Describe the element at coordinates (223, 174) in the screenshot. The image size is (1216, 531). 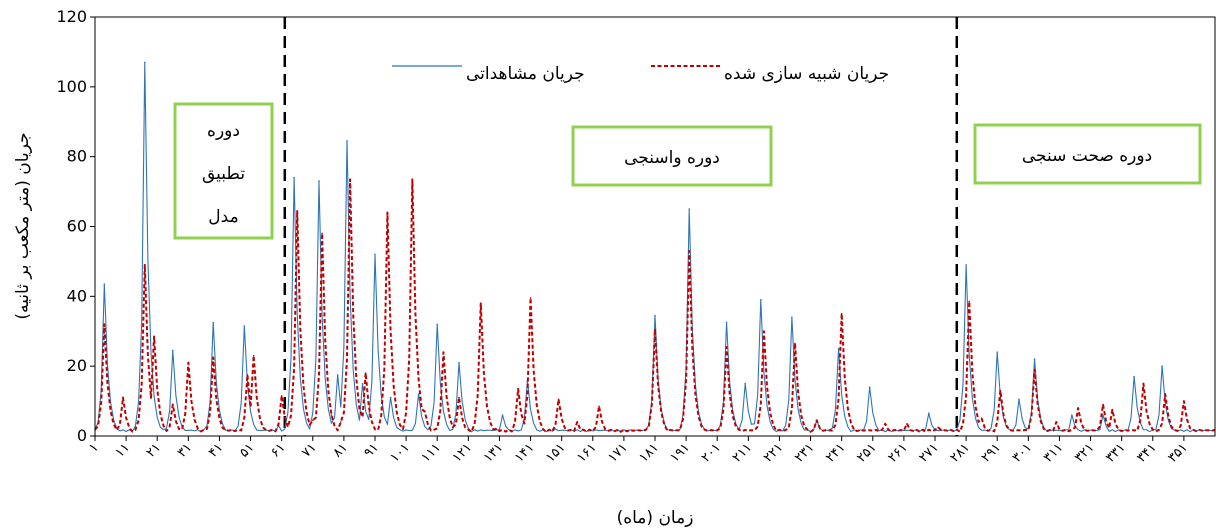
I see `annotation-line: تطبیق` at that location.